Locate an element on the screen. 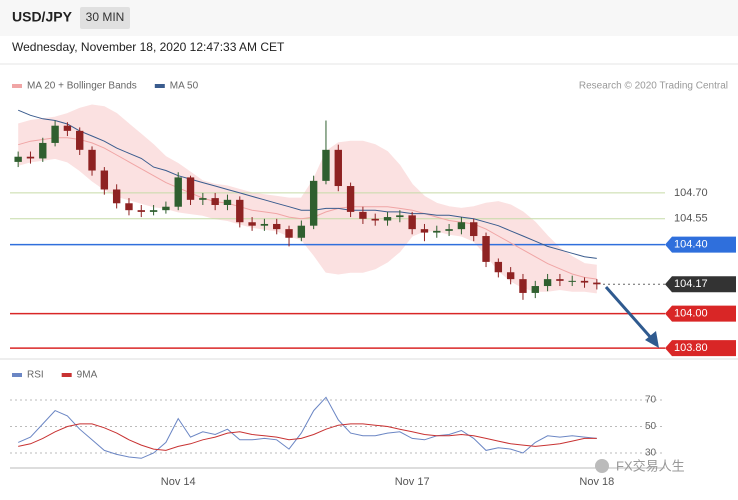 This screenshot has width=738, height=500. legend-label: RSI is located at coordinates (35, 375).